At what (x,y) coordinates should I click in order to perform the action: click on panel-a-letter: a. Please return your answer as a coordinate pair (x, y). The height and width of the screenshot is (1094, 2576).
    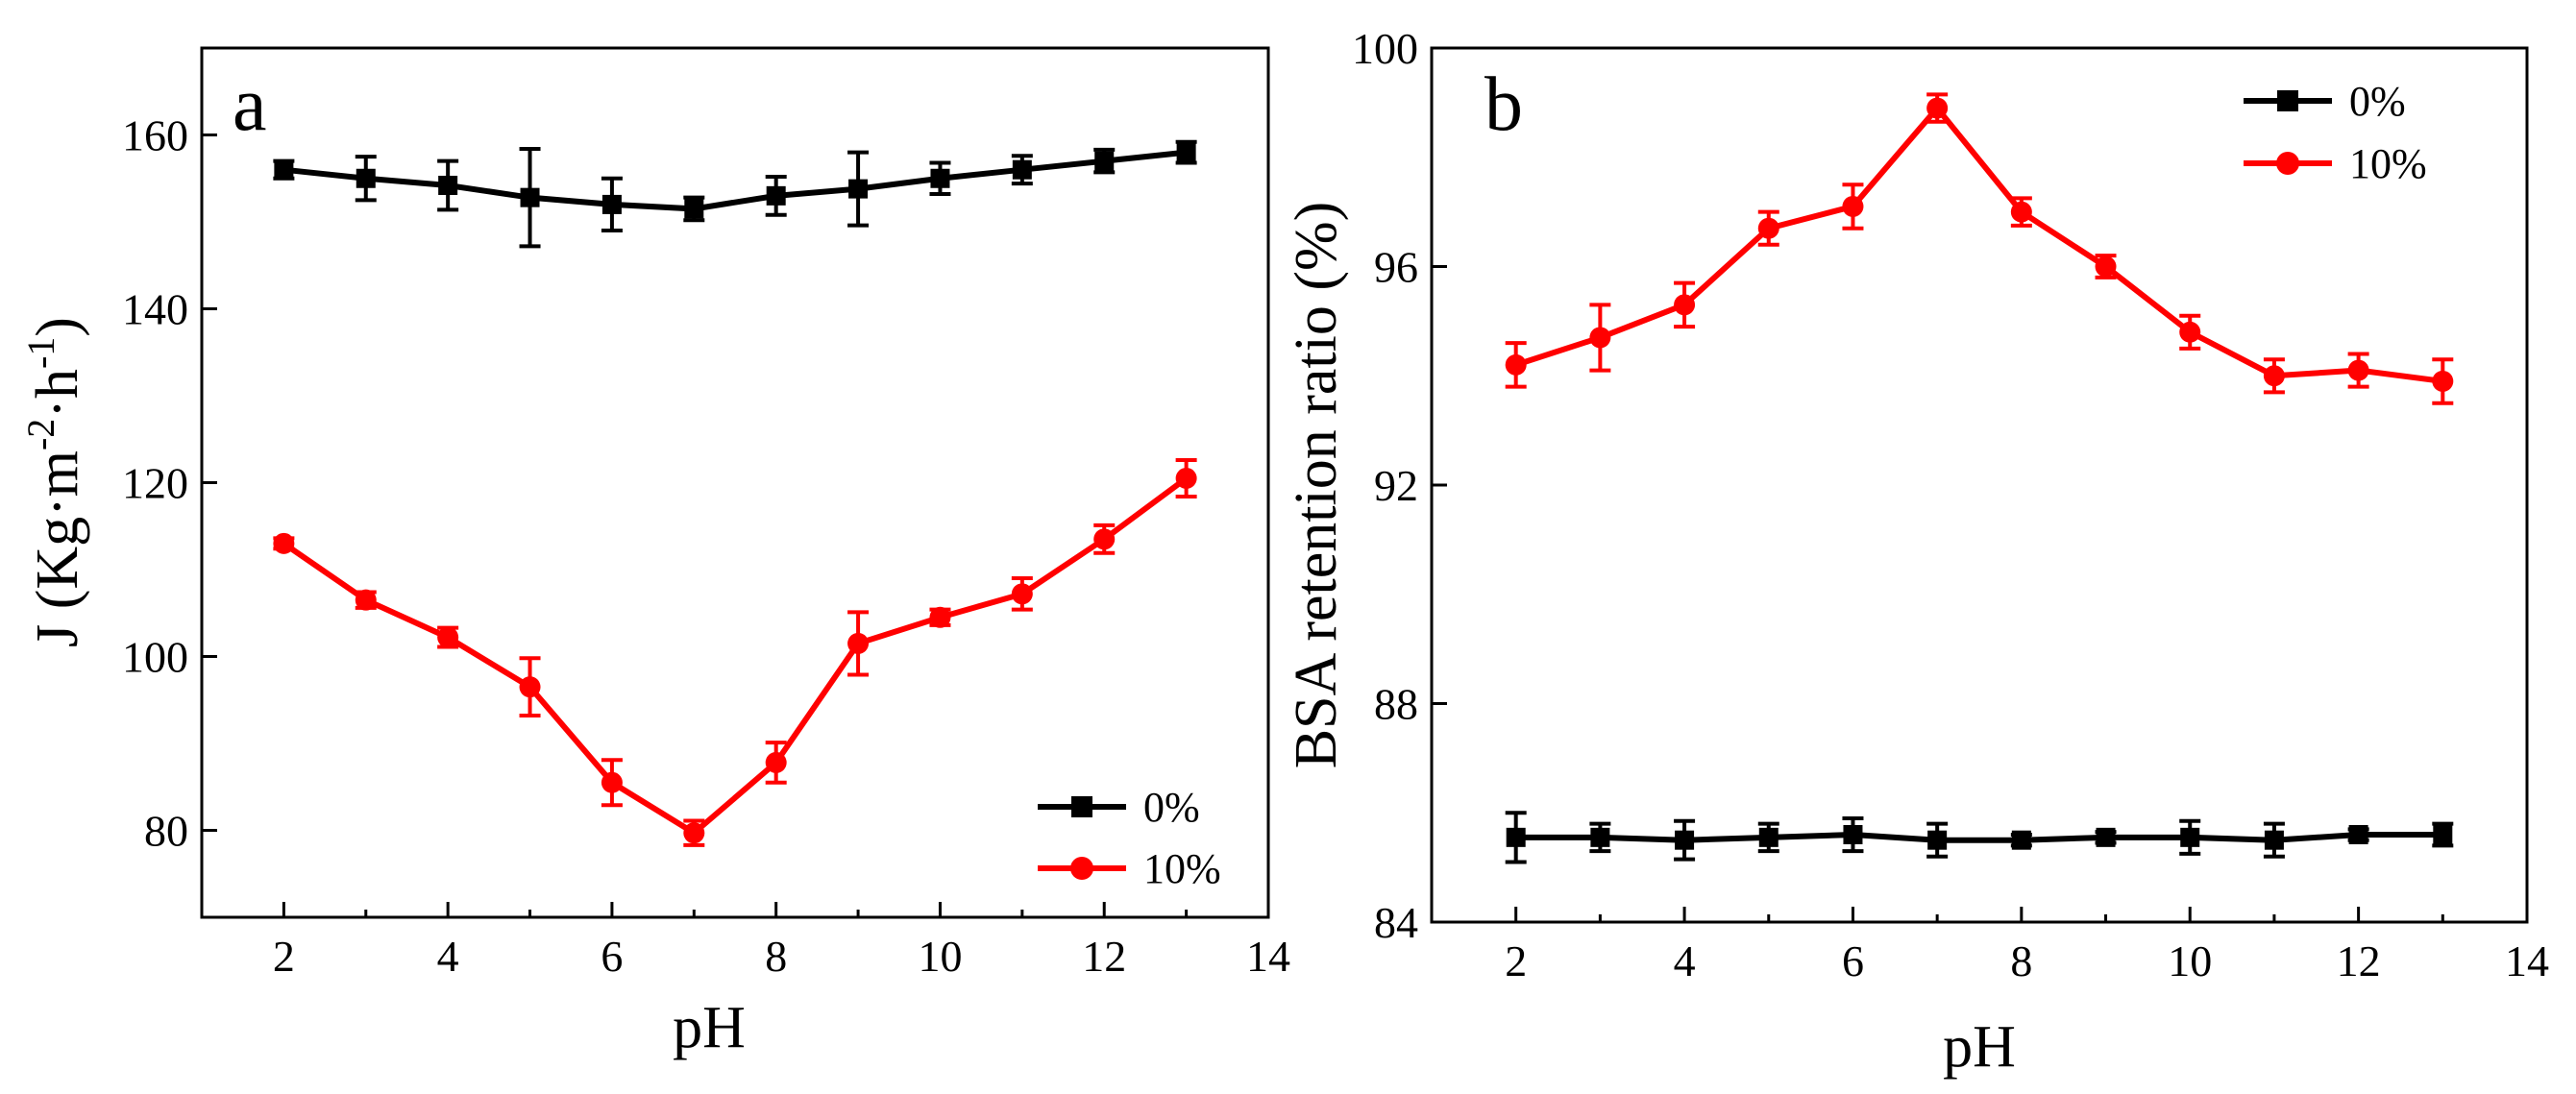
    Looking at the image, I should click on (250, 104).